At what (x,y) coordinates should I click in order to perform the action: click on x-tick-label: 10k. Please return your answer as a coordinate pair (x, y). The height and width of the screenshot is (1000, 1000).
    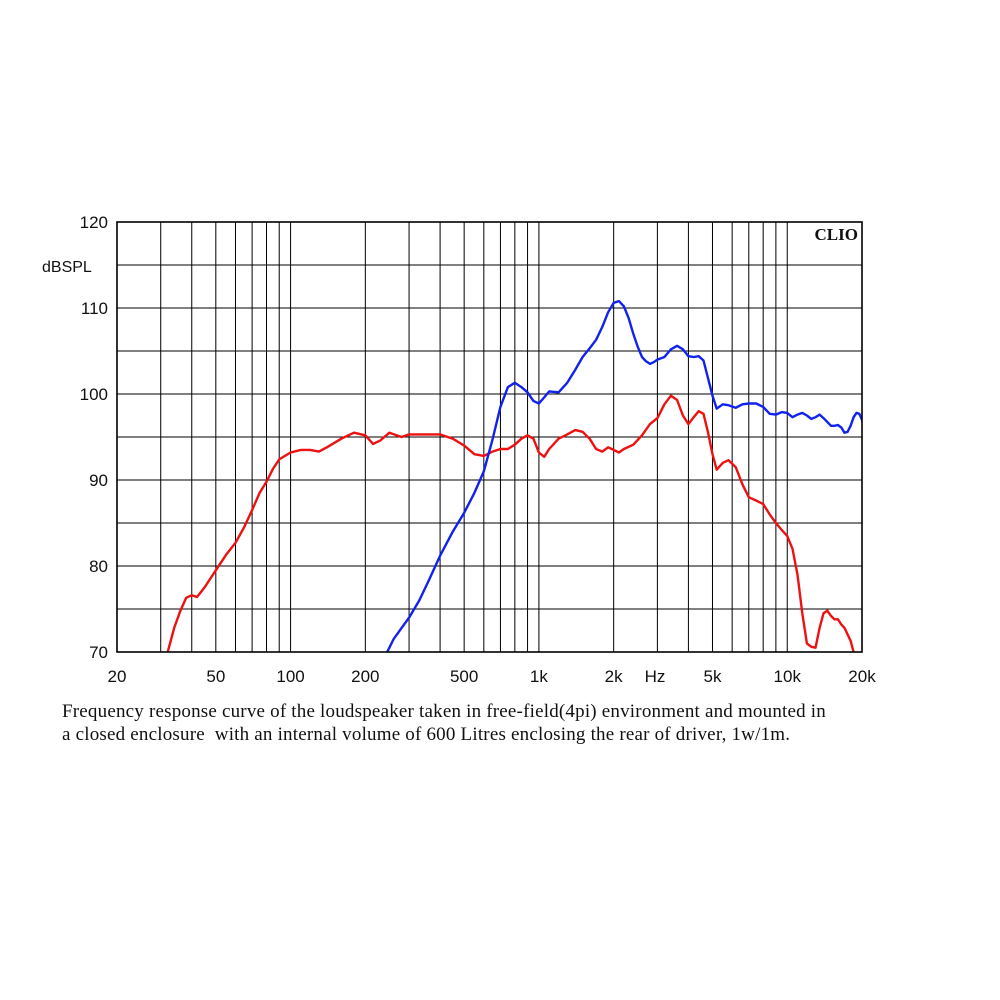
    Looking at the image, I should click on (788, 676).